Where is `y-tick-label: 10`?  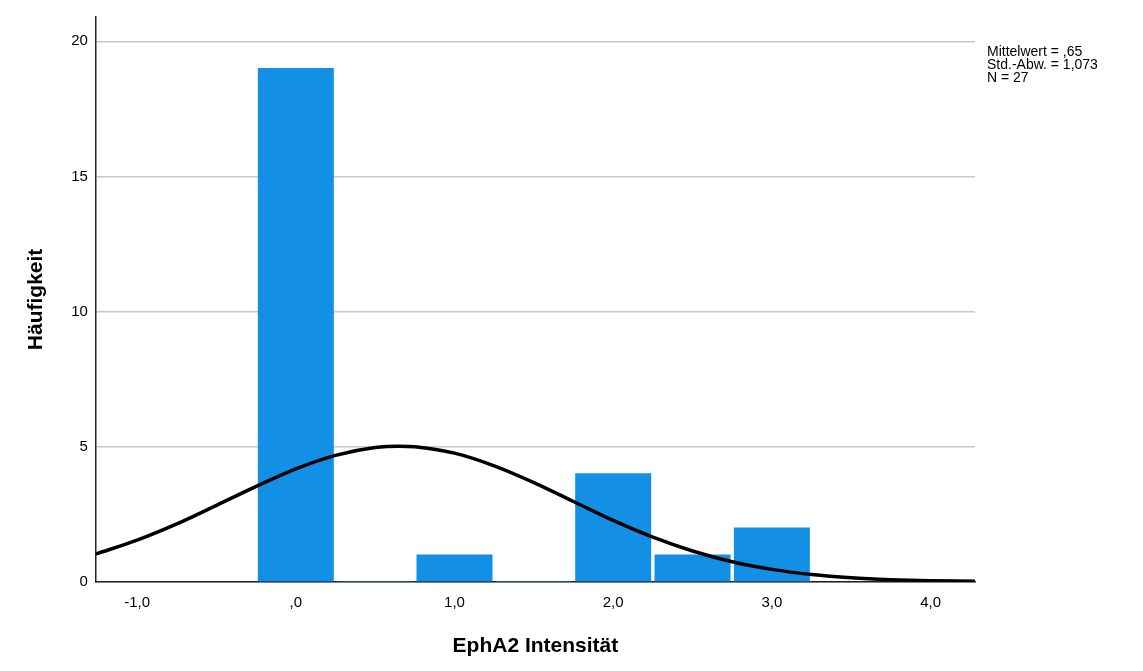
y-tick-label: 10 is located at coordinates (79, 310).